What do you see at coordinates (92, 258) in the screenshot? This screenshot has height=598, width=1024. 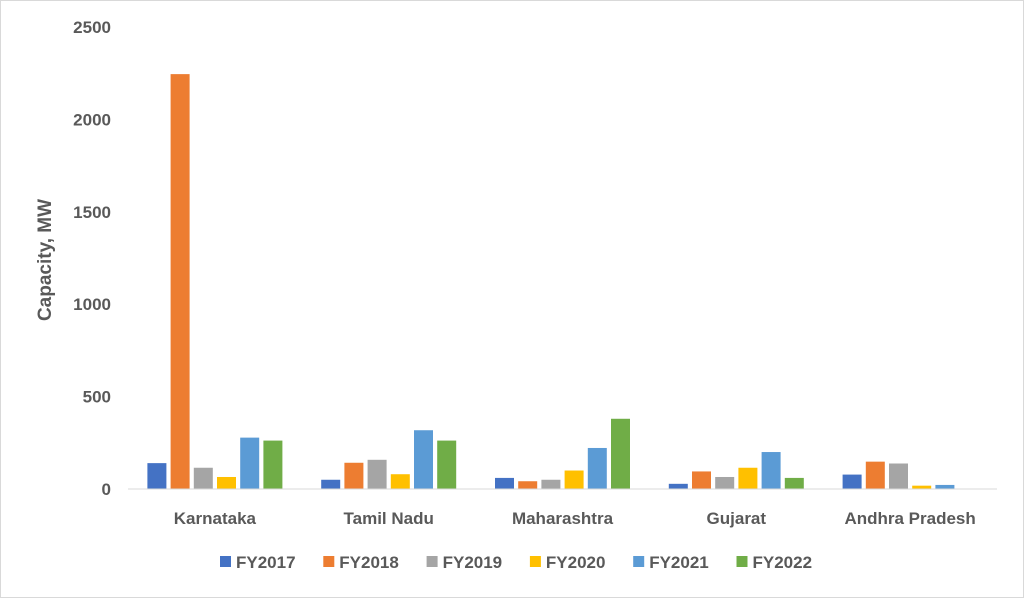 I see `y-axis-ticks: 0 500 1000 1500 2000 2500` at bounding box center [92, 258].